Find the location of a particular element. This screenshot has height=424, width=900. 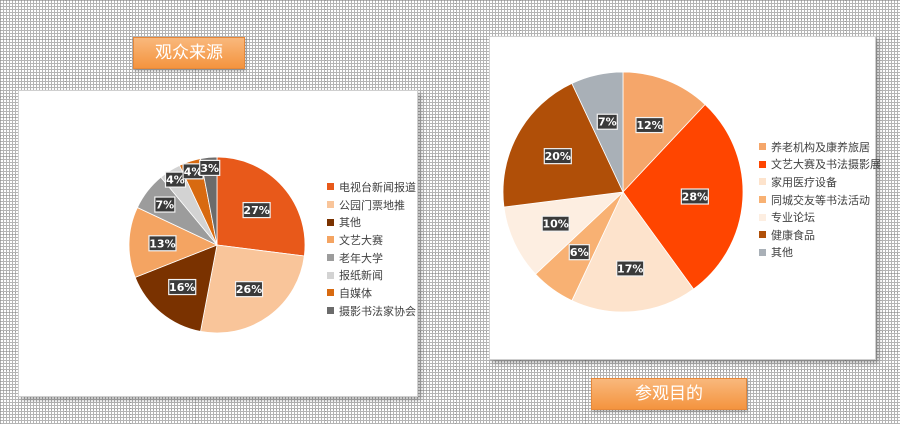

legend-item: 专业论坛 is located at coordinates (820, 217).